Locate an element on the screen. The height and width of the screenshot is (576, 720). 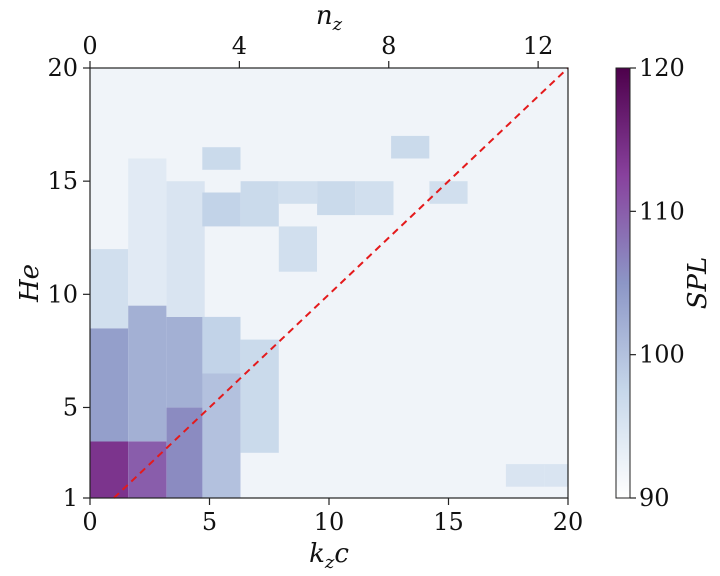
x-tick-label: 15 is located at coordinates (448, 522).